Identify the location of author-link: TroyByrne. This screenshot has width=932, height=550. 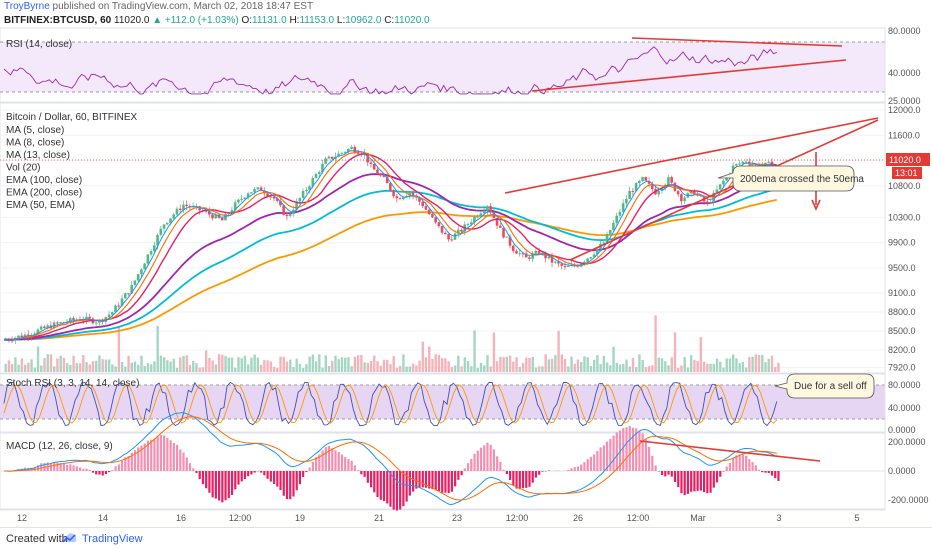
(27, 6).